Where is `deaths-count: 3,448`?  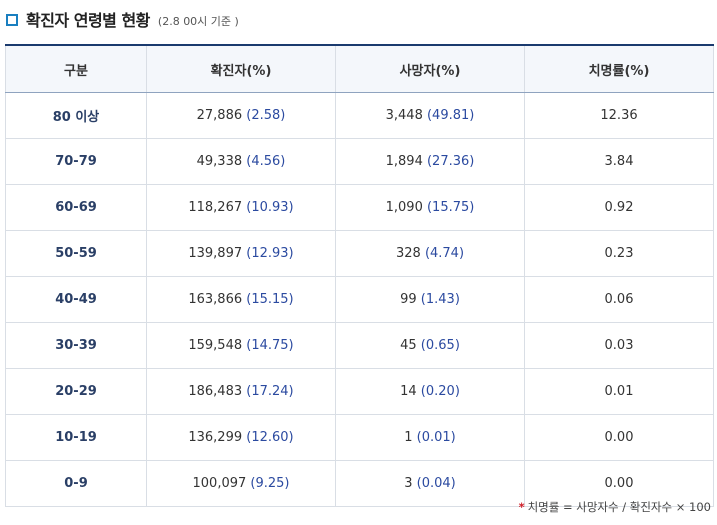 deaths-count: 3,448 is located at coordinates (404, 115).